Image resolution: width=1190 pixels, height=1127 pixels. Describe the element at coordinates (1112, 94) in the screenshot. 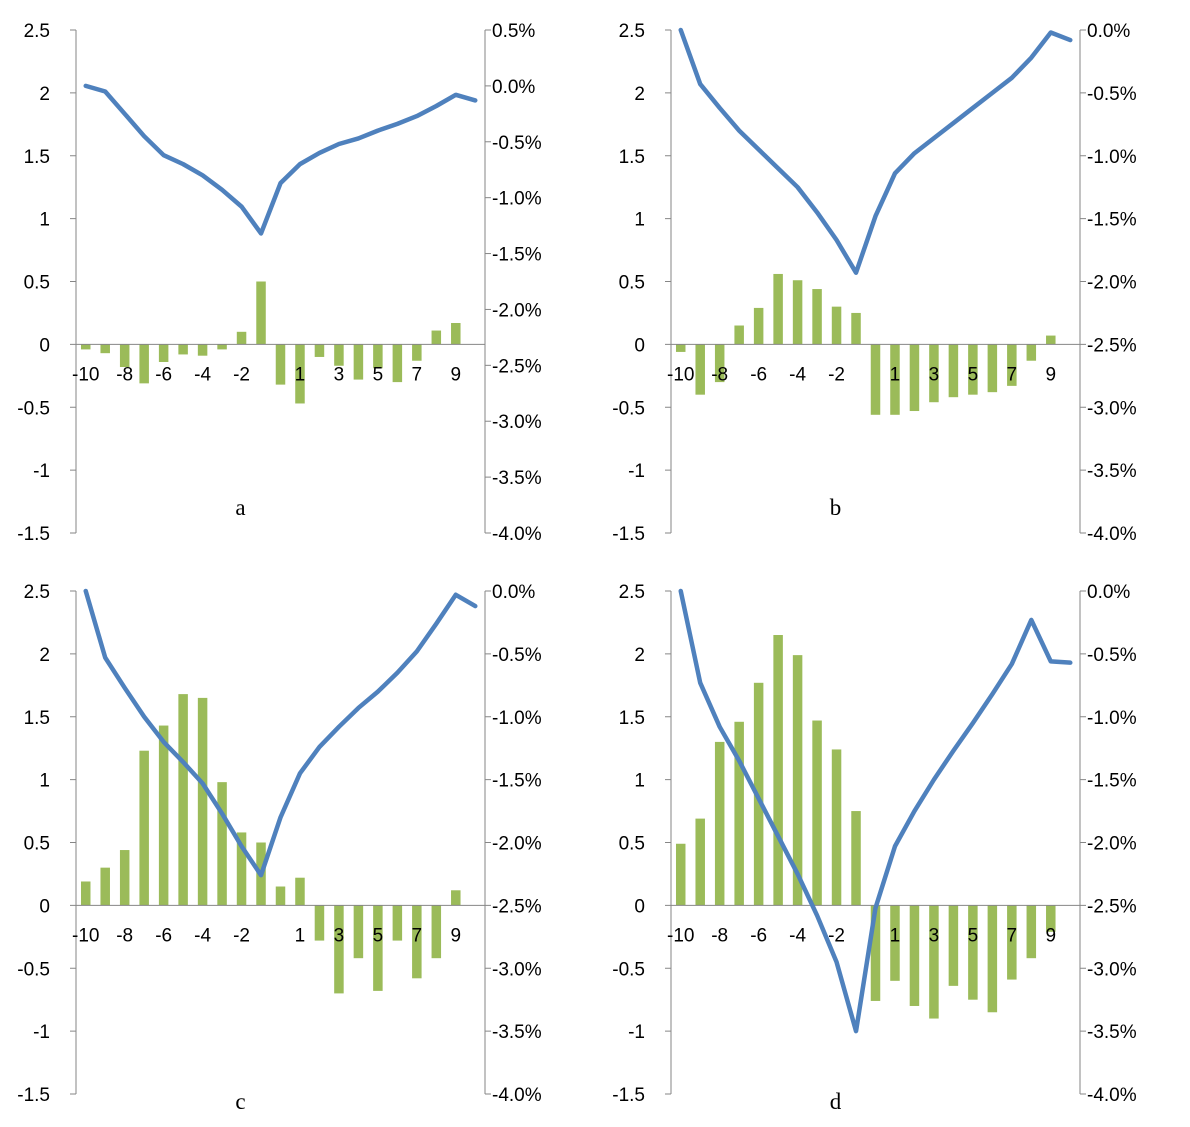

I see `right-axis-tick-label: -0.5%` at that location.